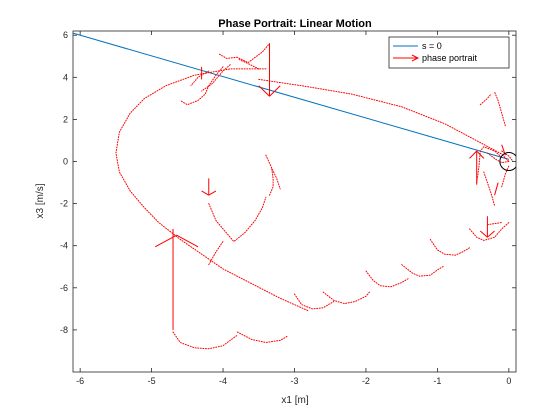 The width and height of the screenshot is (560, 420). I want to click on legend-entry-phase-portrait: phase portrait, so click(450, 58).